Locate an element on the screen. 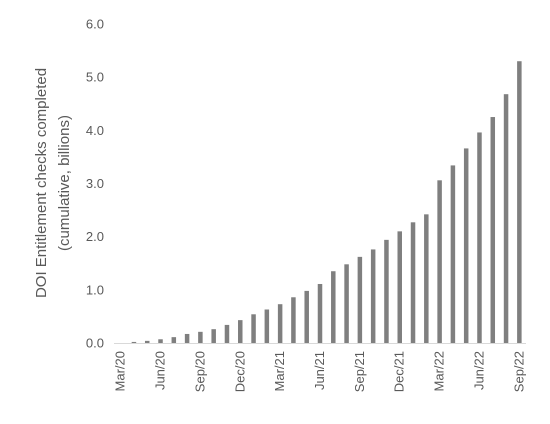 Image resolution: width=550 pixels, height=424 pixels. x-tick-label: Jun/20 is located at coordinates (160, 370).